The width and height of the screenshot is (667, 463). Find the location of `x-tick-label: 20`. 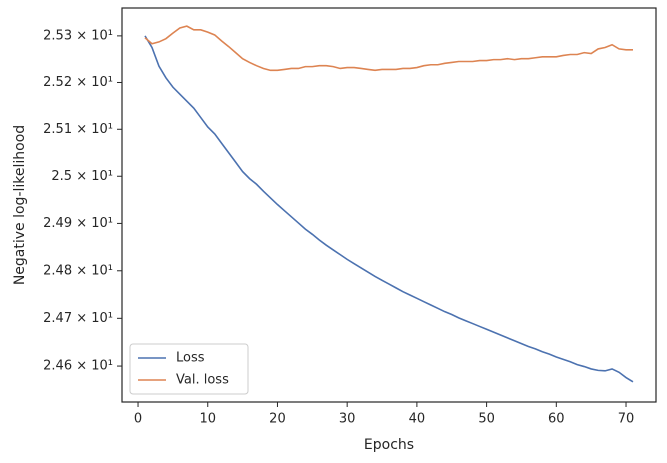

x-tick-label: 20 is located at coordinates (277, 419).